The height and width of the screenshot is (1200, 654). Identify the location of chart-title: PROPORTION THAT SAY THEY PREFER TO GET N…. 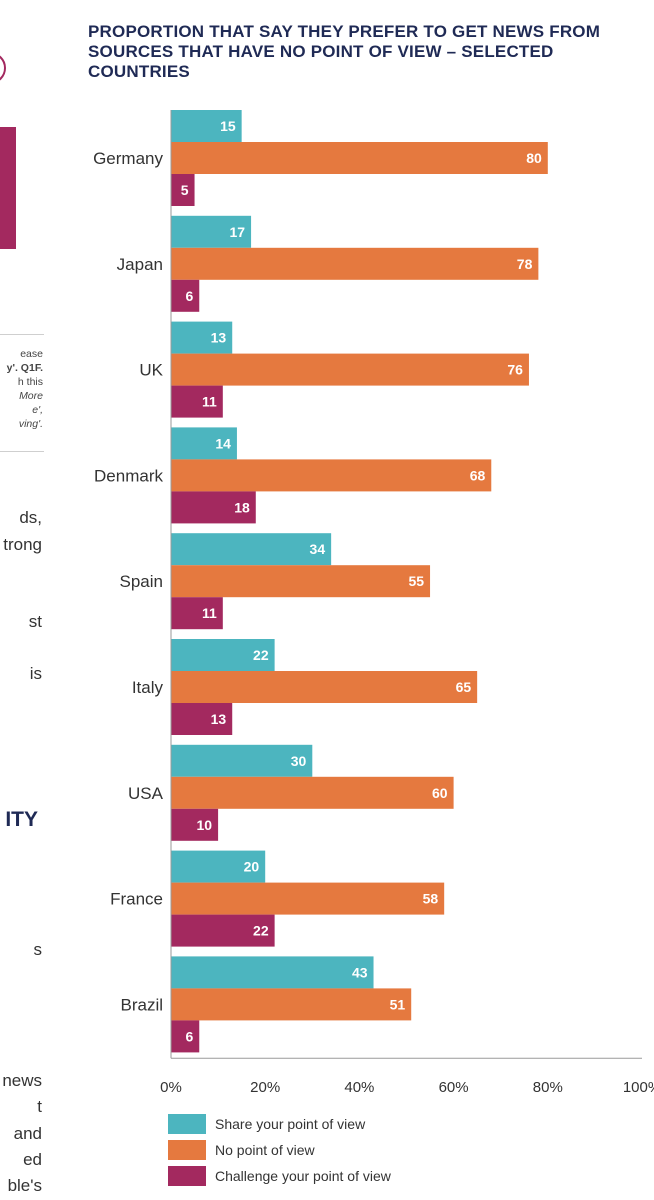
(344, 51).